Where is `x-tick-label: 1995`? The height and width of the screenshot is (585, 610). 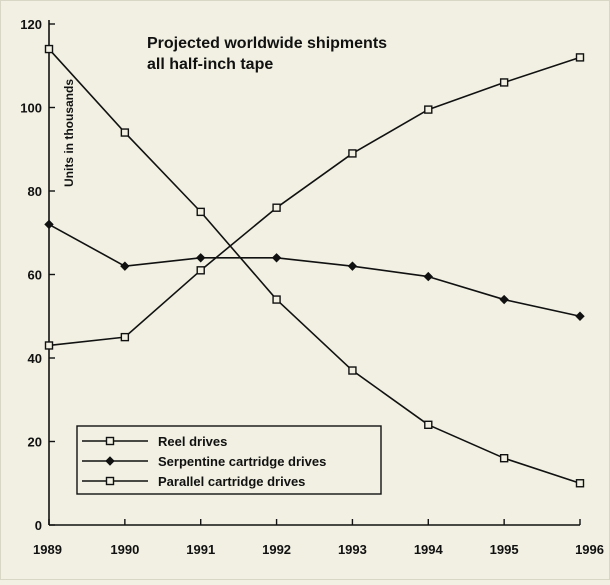
x-tick-label: 1995 is located at coordinates (504, 549).